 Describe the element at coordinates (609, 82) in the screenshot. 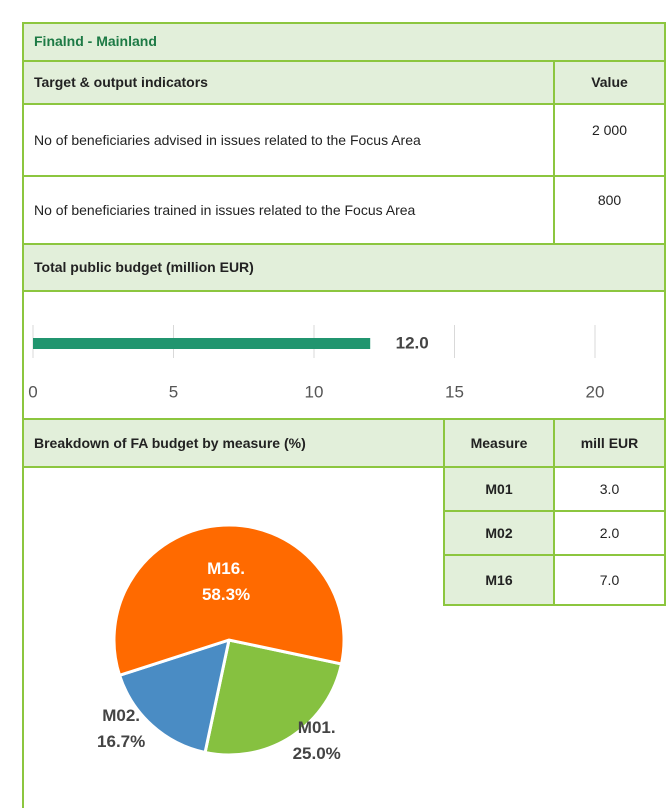

I see `column-header: Value` at that location.